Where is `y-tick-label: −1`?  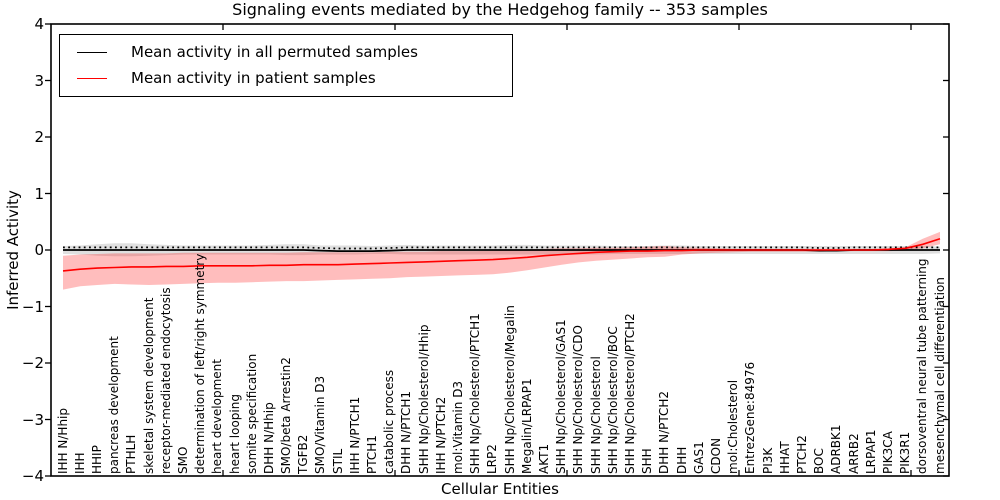 y-tick-label: −1 is located at coordinates (32, 307).